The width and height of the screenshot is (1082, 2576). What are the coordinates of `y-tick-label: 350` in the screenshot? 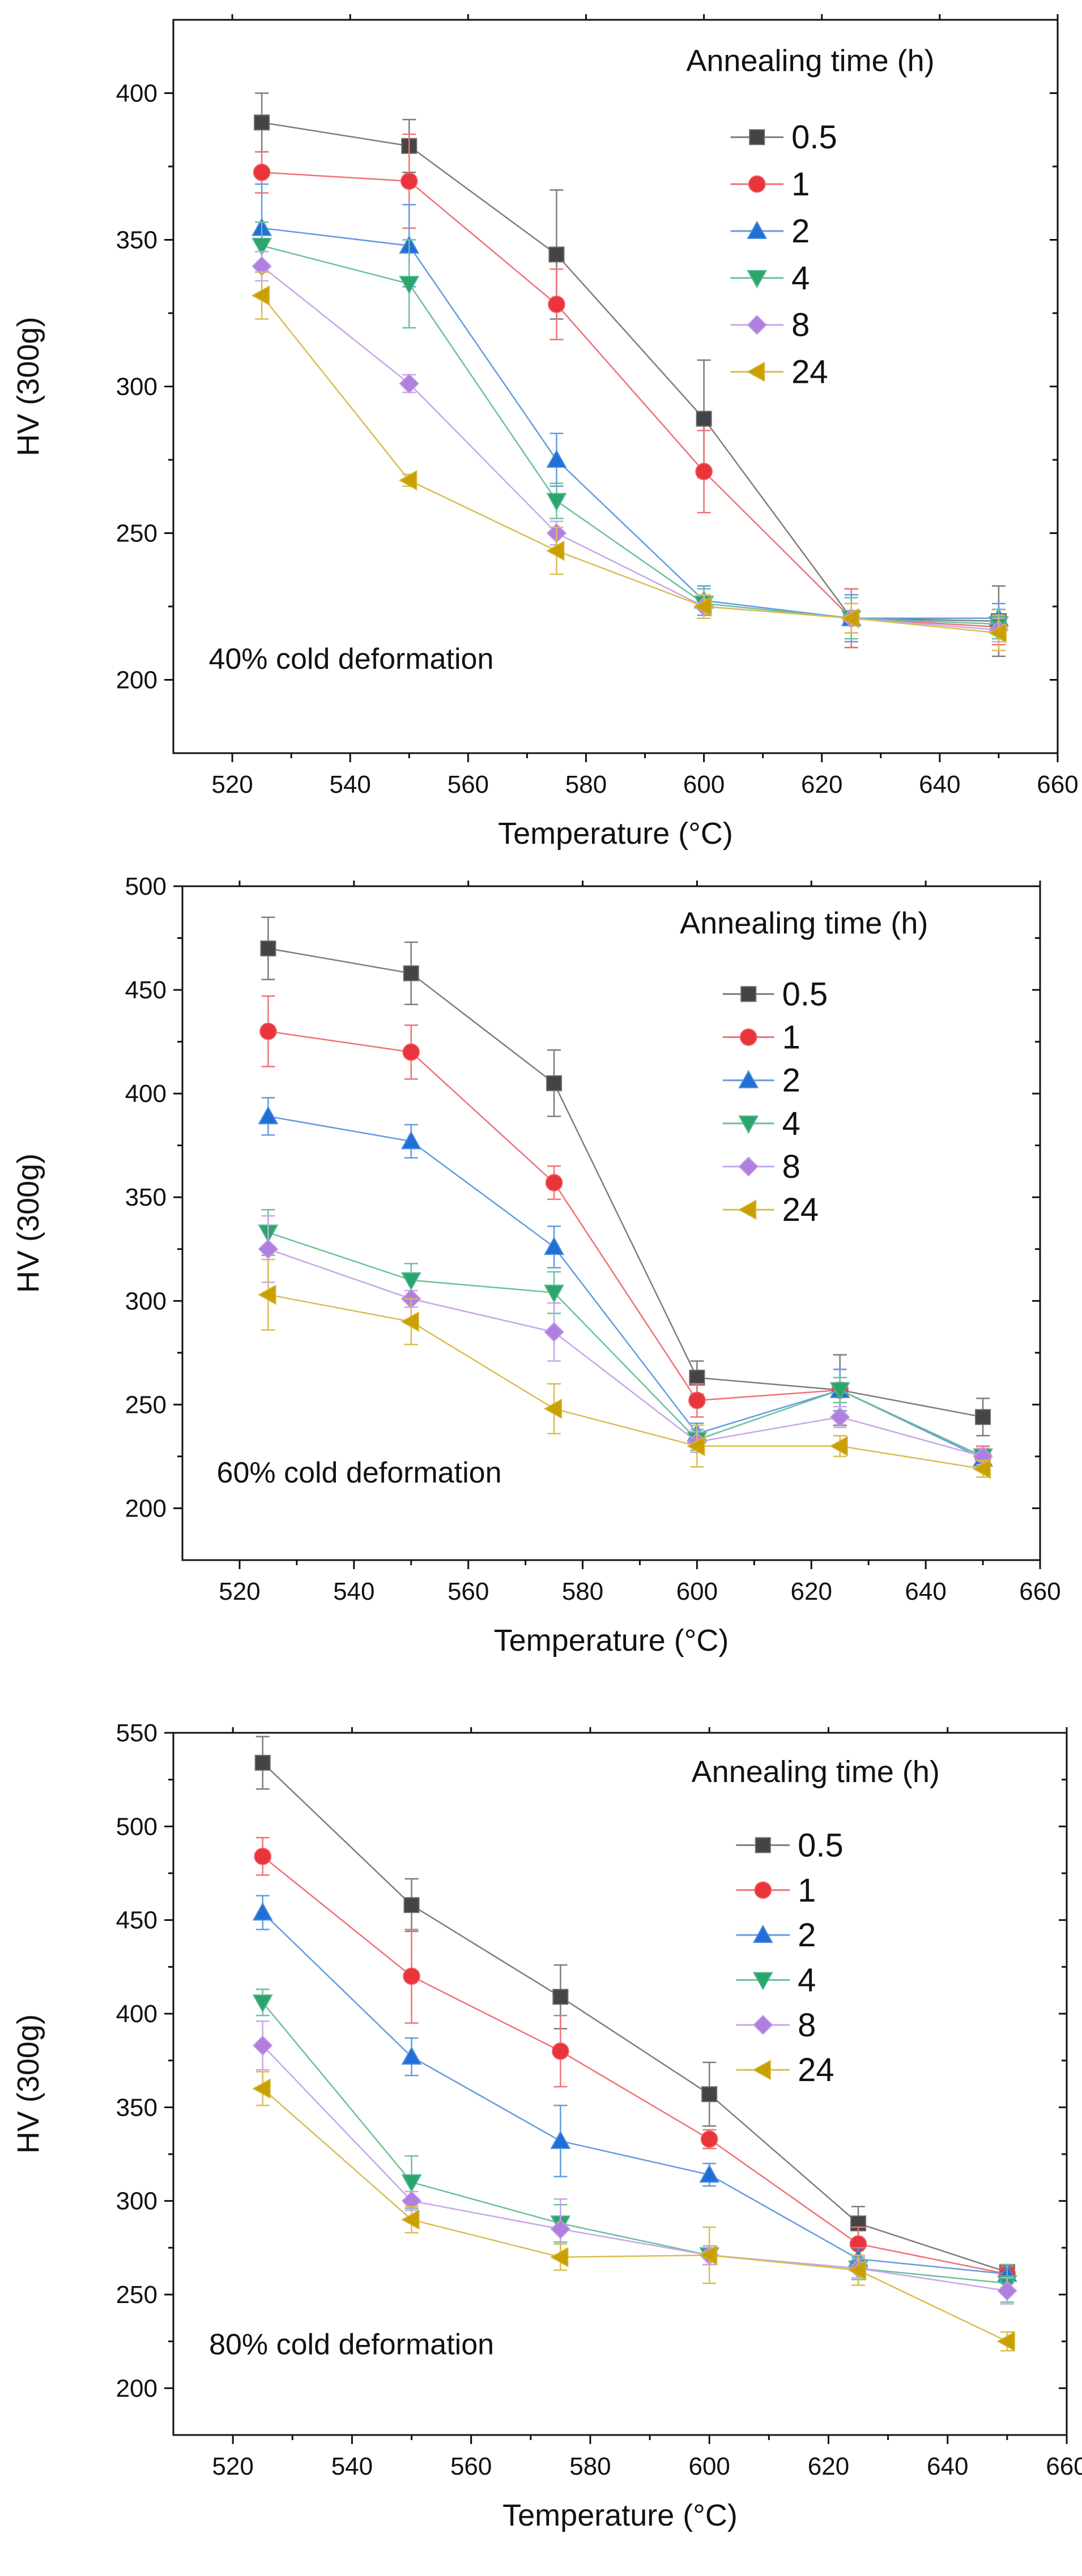 It's located at (146, 1197).